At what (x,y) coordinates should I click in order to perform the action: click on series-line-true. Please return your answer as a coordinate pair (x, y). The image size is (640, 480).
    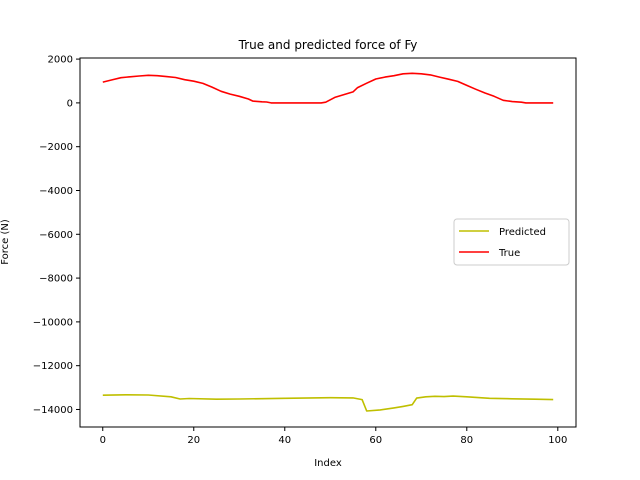
    Looking at the image, I should click on (328, 88).